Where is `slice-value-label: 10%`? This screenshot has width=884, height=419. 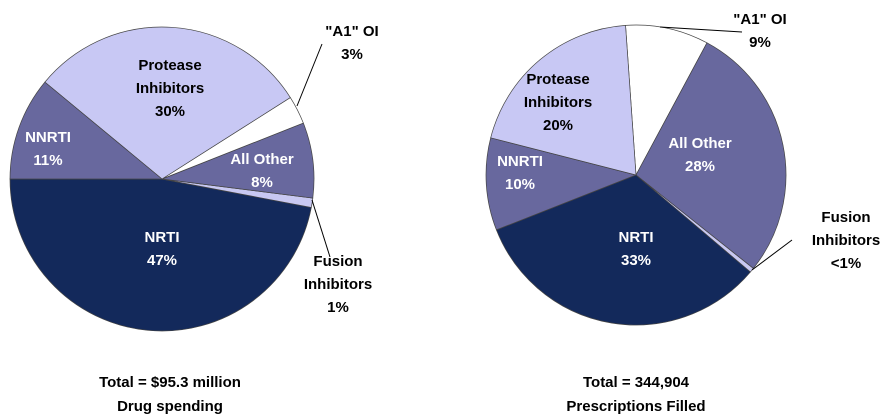
slice-value-label: 10% is located at coordinates (520, 184).